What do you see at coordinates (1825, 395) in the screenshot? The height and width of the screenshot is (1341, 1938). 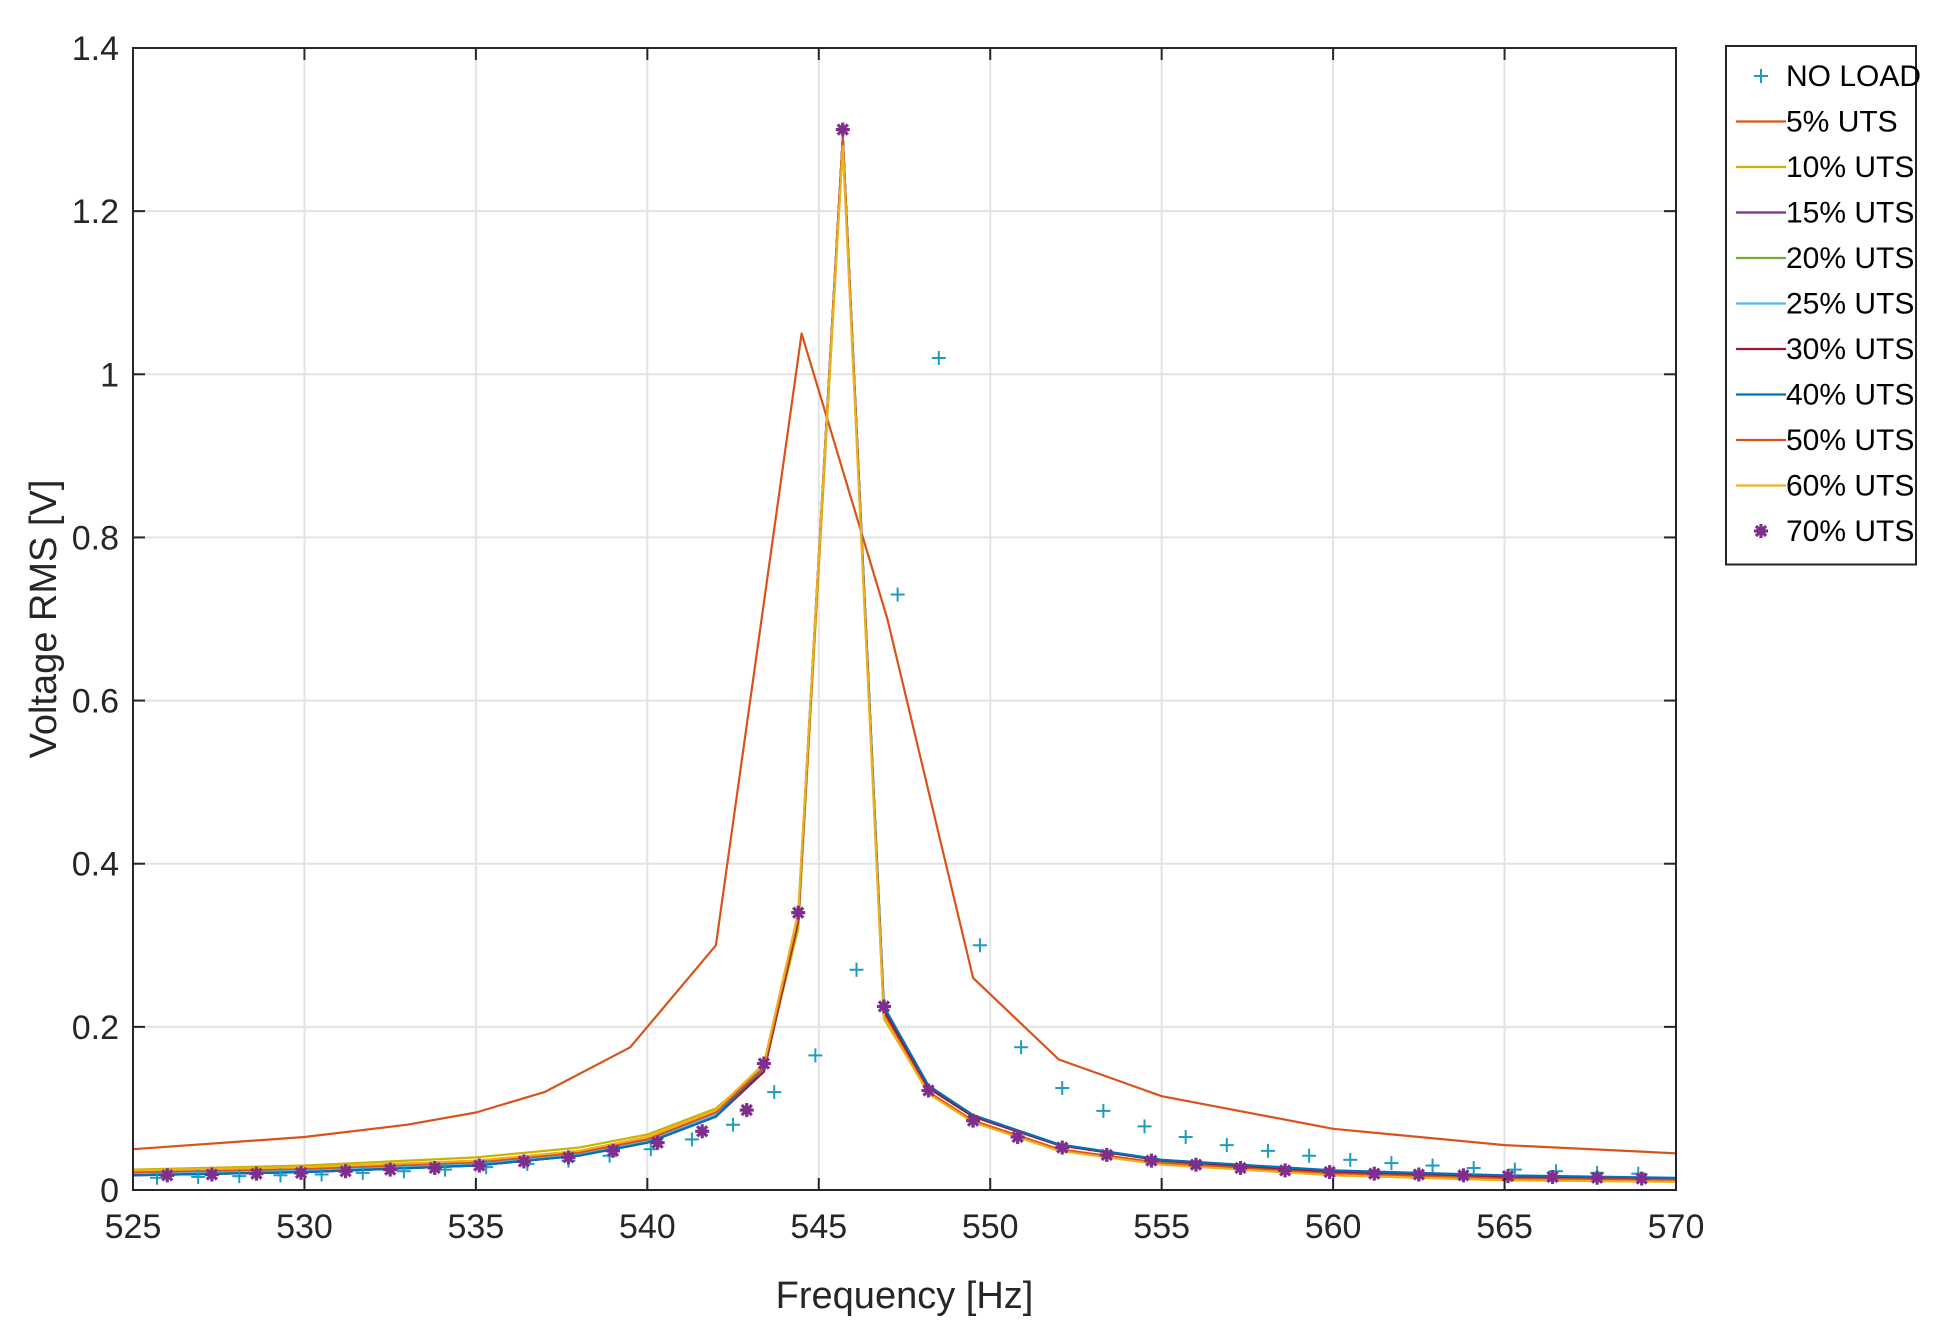 I see `legend-item-40pct-uts: 40% UTS` at bounding box center [1825, 395].